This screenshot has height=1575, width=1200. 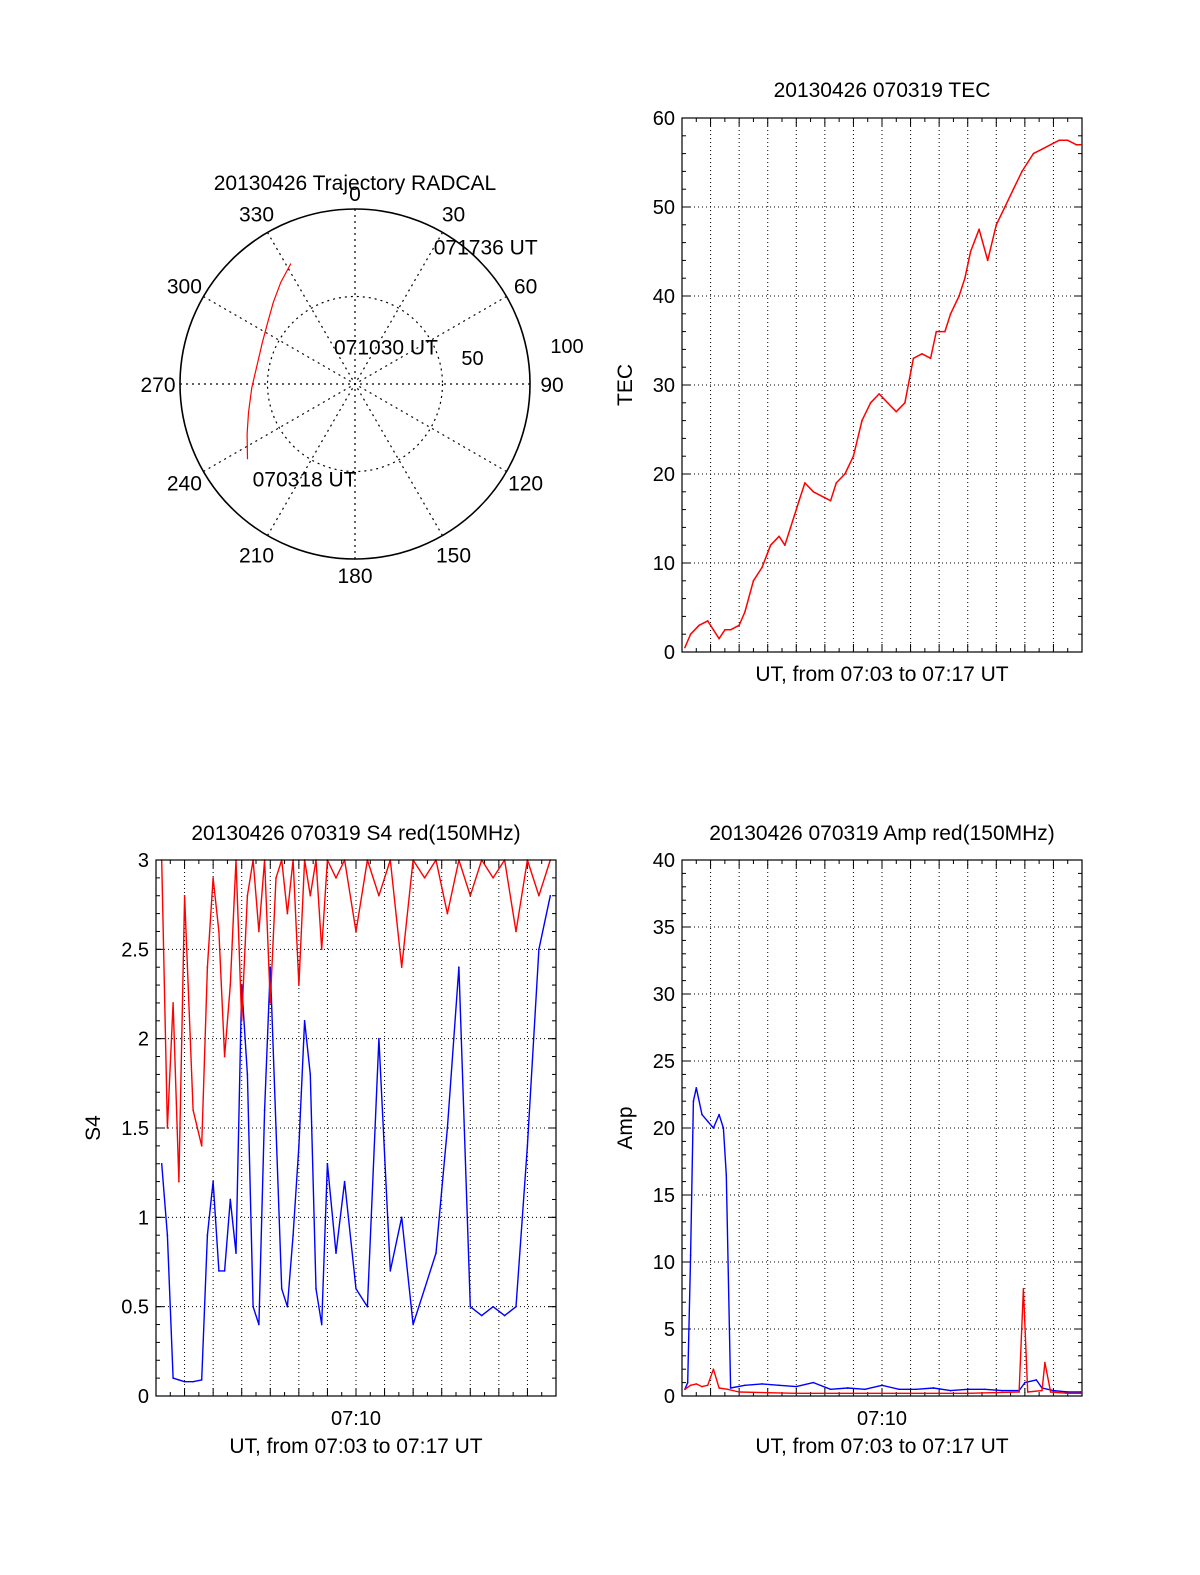 What do you see at coordinates (269, 361) in the screenshot?
I see `trajectory-track` at bounding box center [269, 361].